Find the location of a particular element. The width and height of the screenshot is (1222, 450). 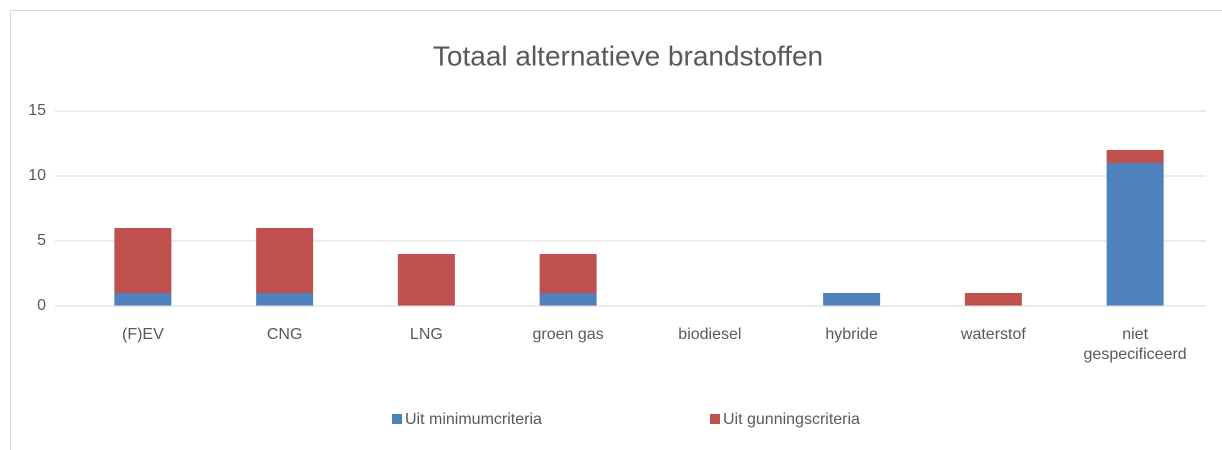

x-tick-label: hybride is located at coordinates (851, 334).